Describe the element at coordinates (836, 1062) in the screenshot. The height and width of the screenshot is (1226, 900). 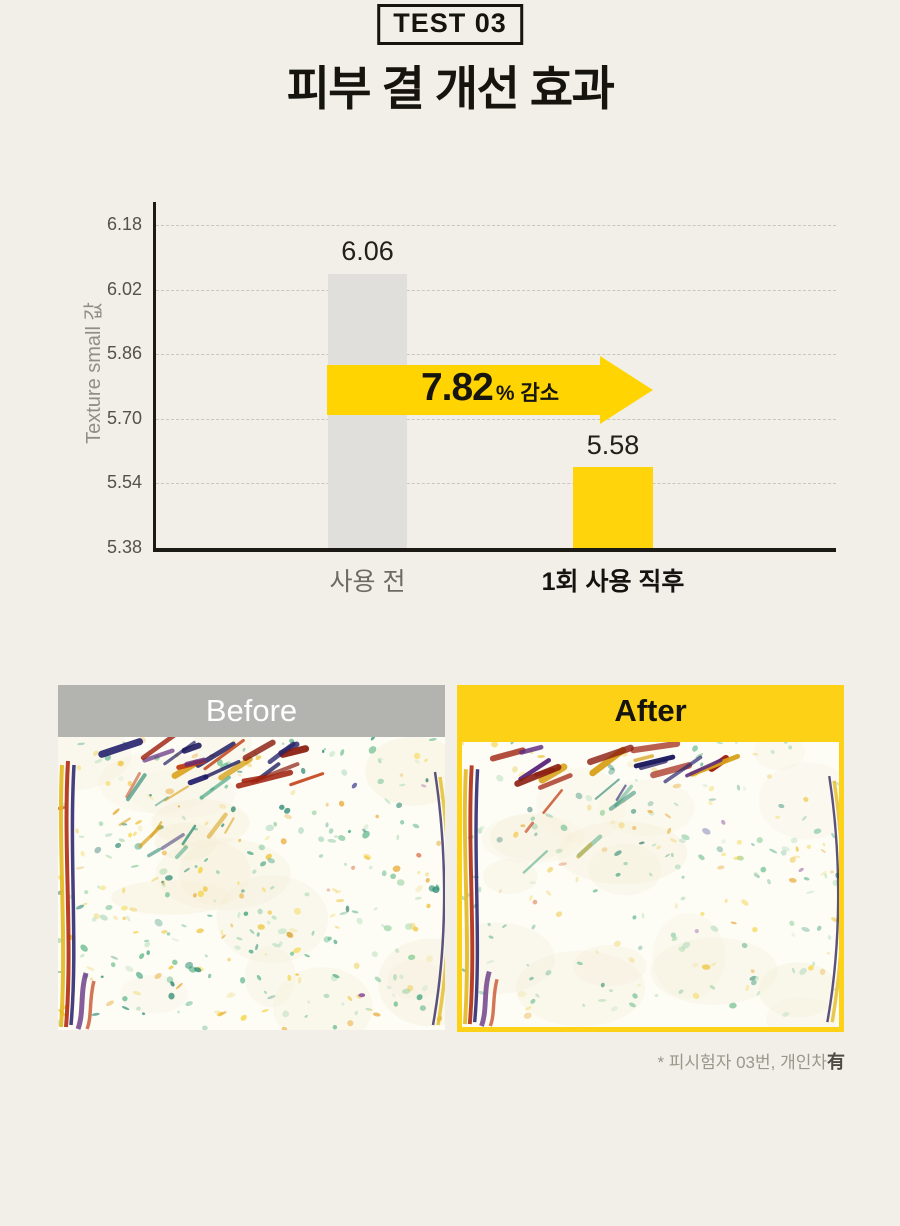
I see `footnote-emphasis: 有` at that location.